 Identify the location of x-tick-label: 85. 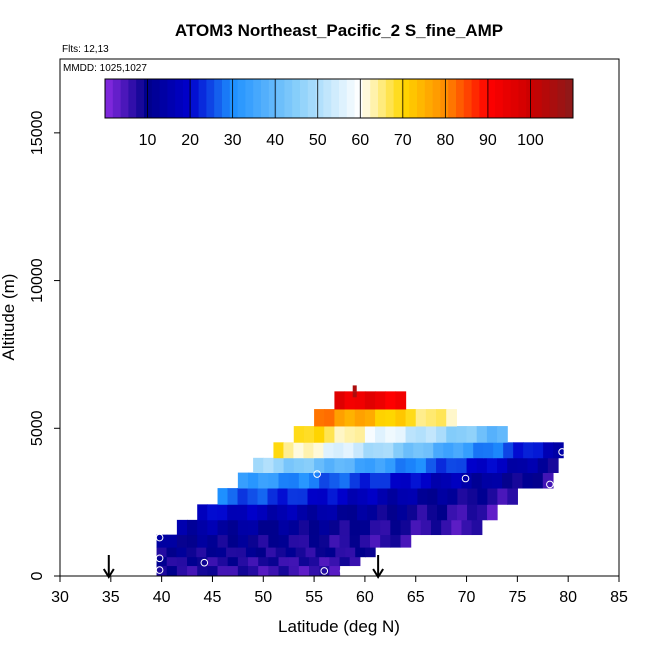
(619, 597).